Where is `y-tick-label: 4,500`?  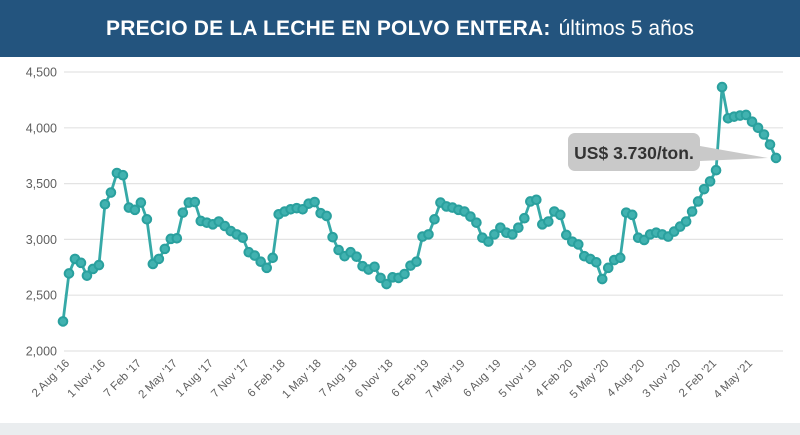
y-tick-label: 4,500 is located at coordinates (41, 73).